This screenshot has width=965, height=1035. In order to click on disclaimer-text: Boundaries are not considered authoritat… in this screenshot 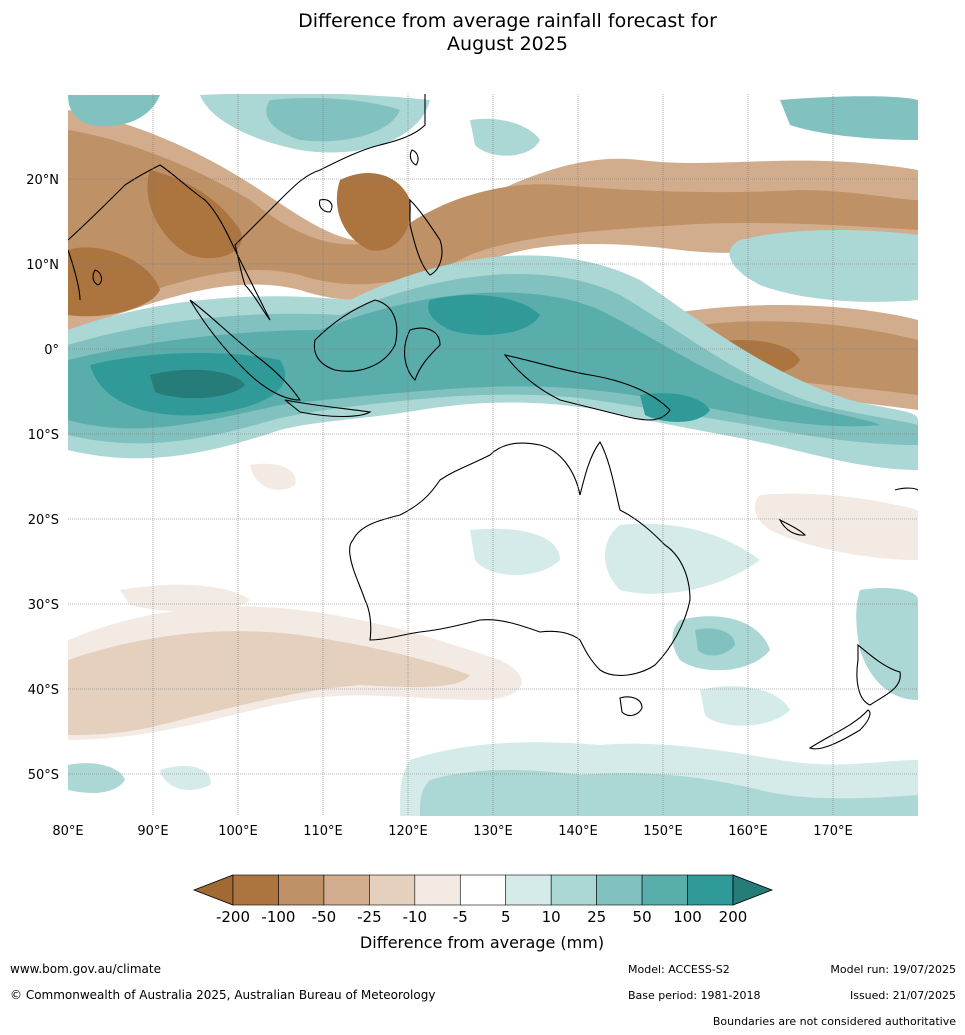, I will do `click(834, 1021)`.